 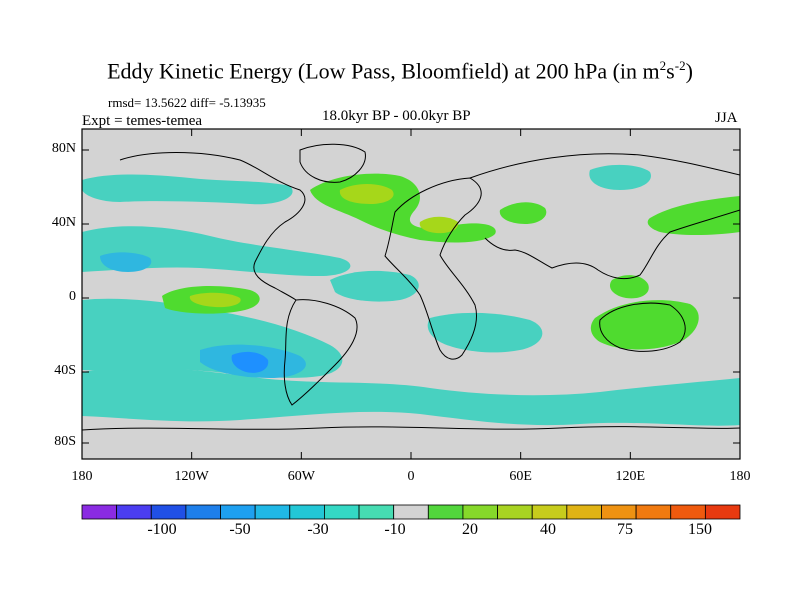 What do you see at coordinates (439, 225) in the screenshot?
I see `contour-fill-mediterranean-yellow` at bounding box center [439, 225].